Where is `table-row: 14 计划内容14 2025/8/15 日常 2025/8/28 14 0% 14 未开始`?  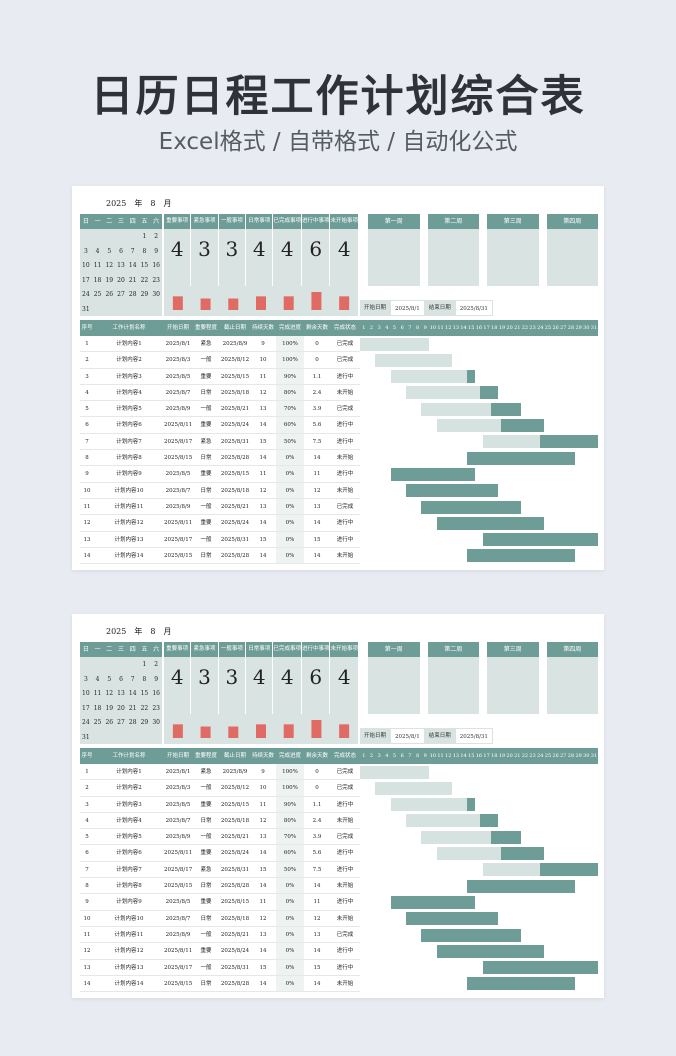 table-row: 14 计划内容14 2025/8/15 日常 2025/8/28 14 0% 14 未开始 is located at coordinates (220, 984).